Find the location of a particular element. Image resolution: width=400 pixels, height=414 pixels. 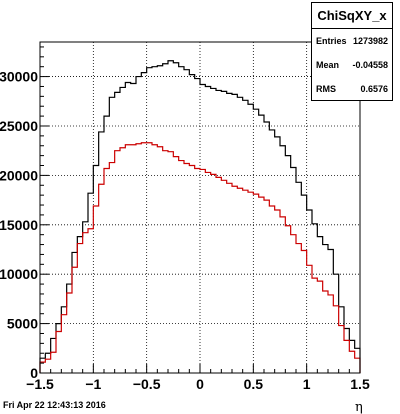

stats-value: 1273982 is located at coordinates (370, 41).